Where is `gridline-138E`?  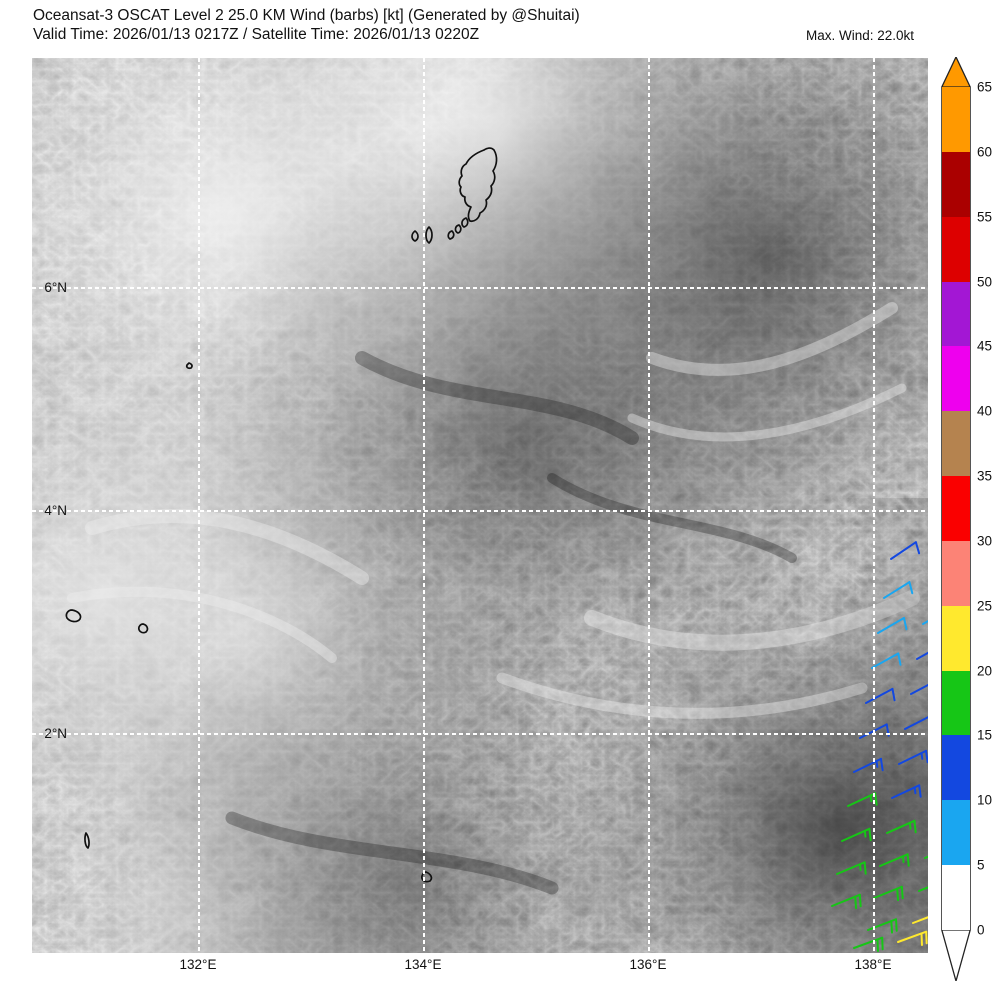
gridline-138E is located at coordinates (874, 505).